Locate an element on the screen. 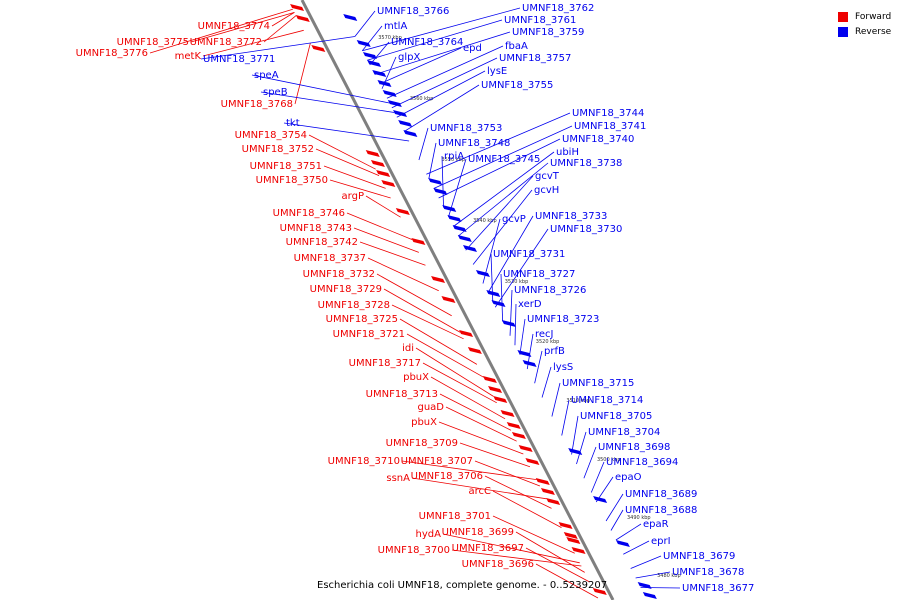 The image size is (900, 600). forward-gene-label: UMNF18_3776 is located at coordinates (112, 53).